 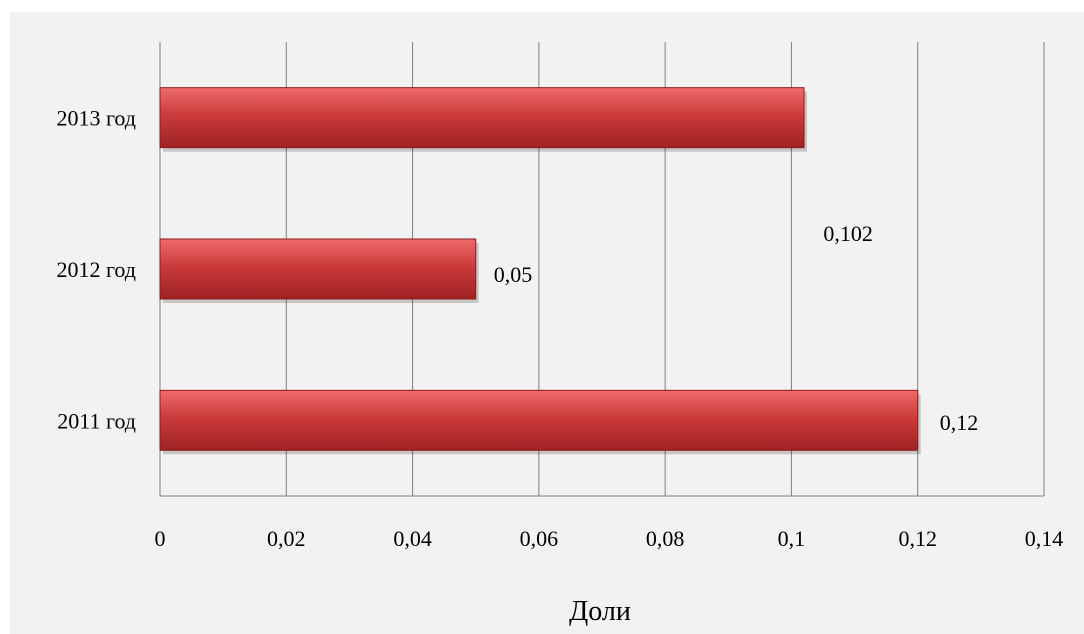 I want to click on category-label: 2011 год, so click(x=96, y=420).